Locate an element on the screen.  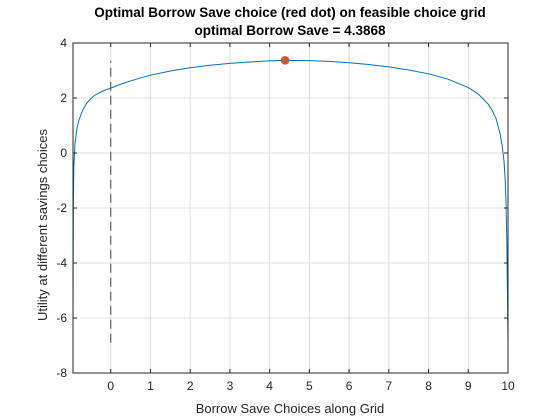
x-axis-label: Borrow Save Choices along Grid is located at coordinates (290, 408).